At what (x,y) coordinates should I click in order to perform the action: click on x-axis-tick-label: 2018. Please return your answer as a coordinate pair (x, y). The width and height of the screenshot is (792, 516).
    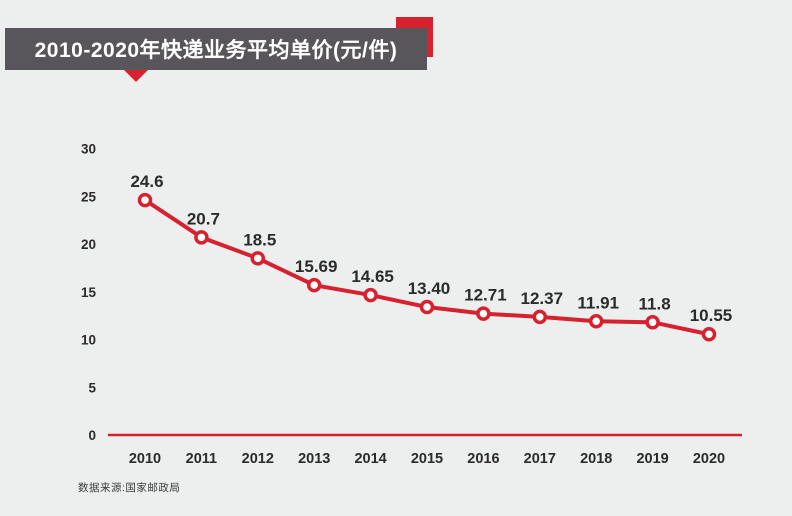
    Looking at the image, I should click on (596, 459).